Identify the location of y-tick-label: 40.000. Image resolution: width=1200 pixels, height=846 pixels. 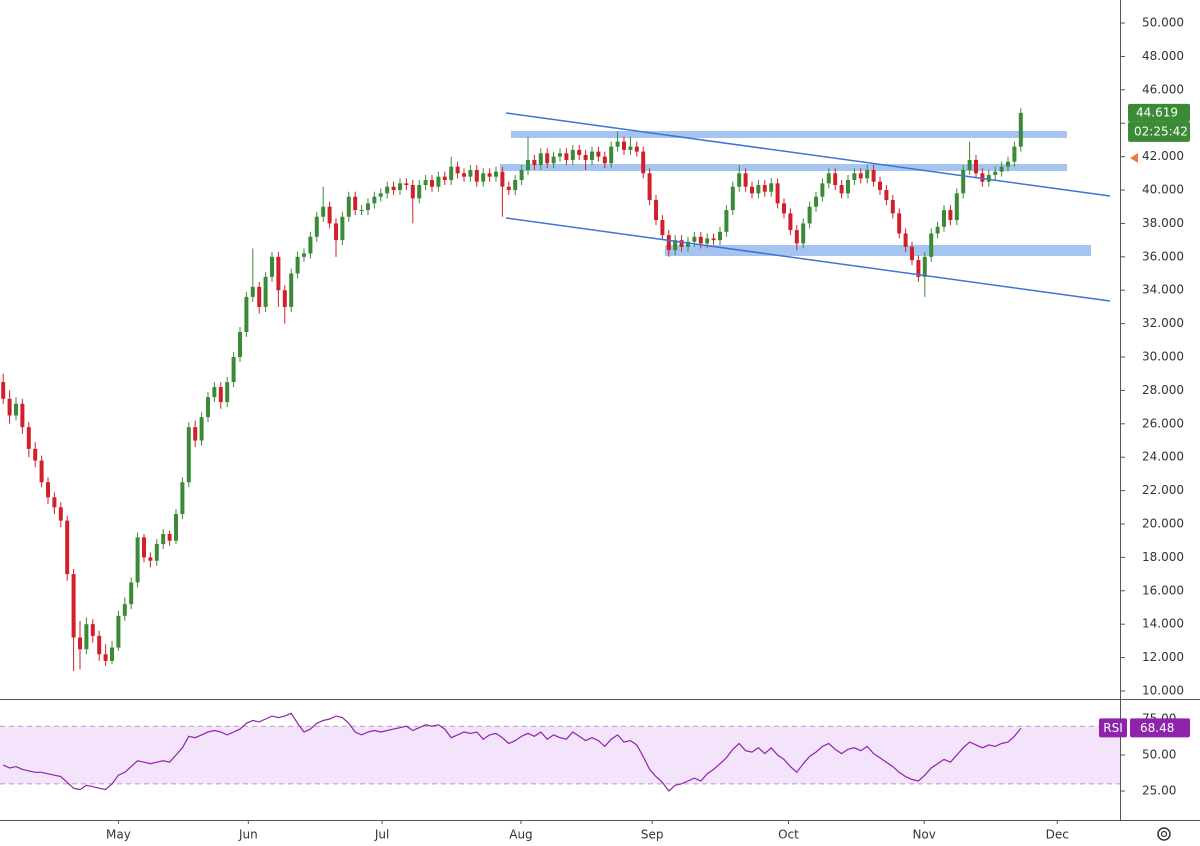
(1163, 190).